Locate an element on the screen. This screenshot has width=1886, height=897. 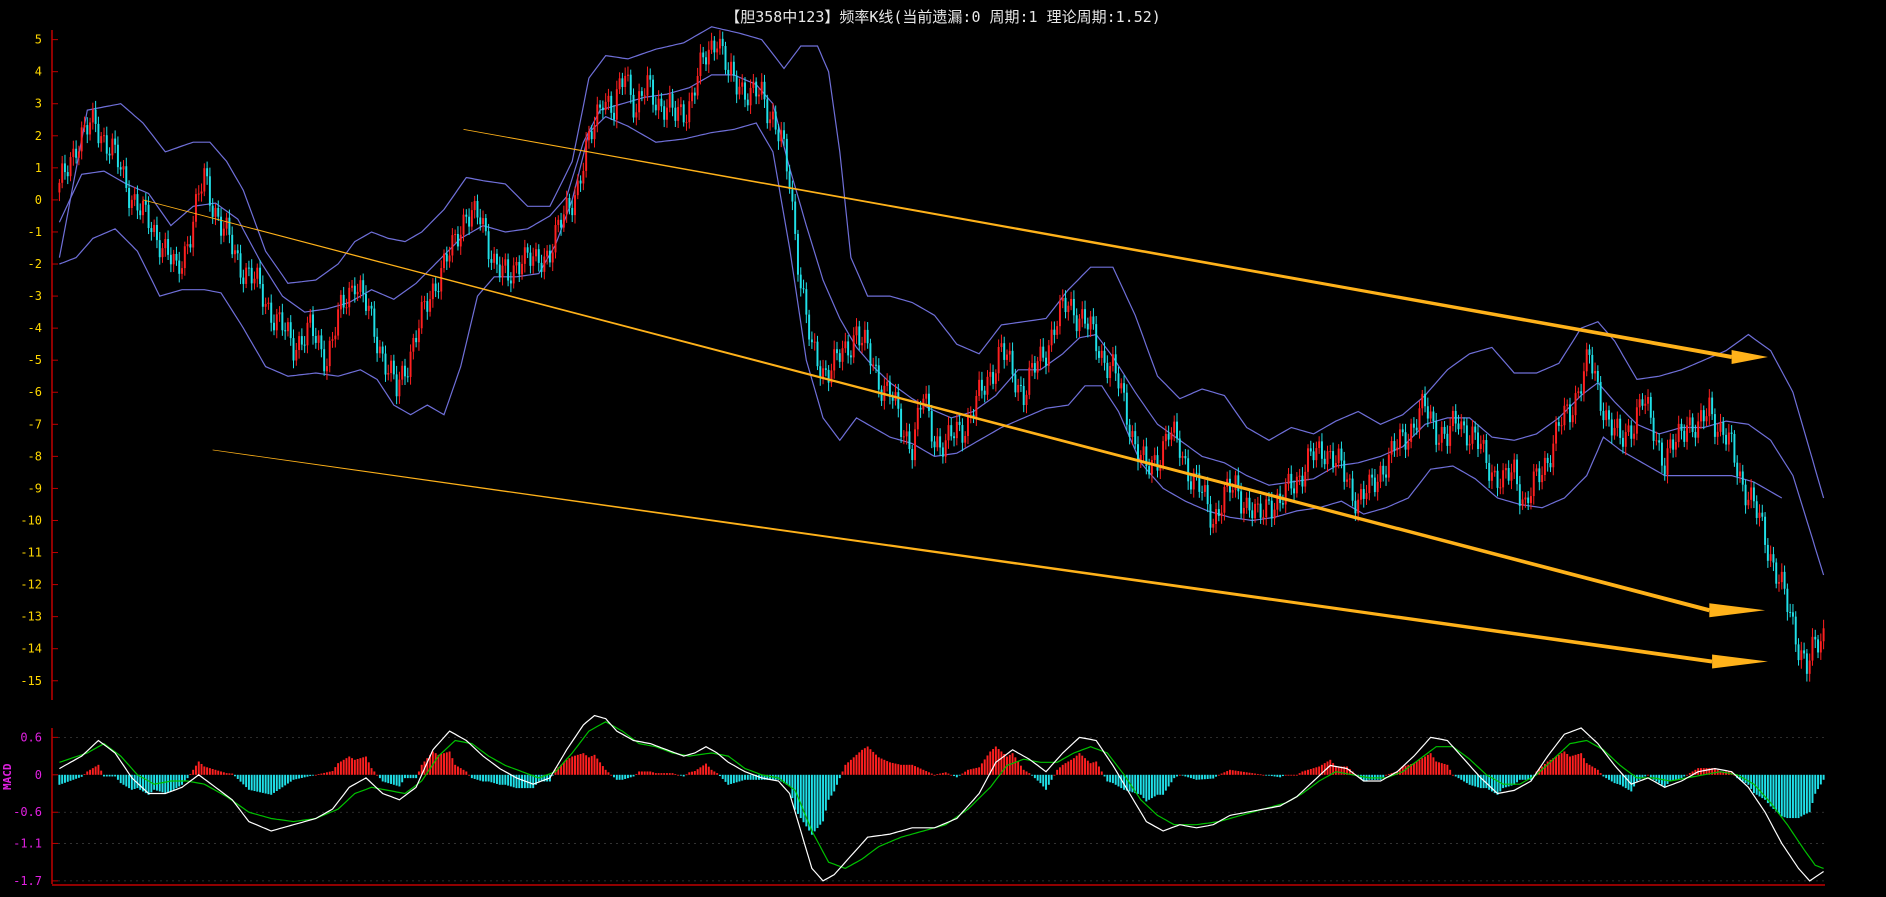
middle-trend-arrowhead is located at coordinates (1737, 610).